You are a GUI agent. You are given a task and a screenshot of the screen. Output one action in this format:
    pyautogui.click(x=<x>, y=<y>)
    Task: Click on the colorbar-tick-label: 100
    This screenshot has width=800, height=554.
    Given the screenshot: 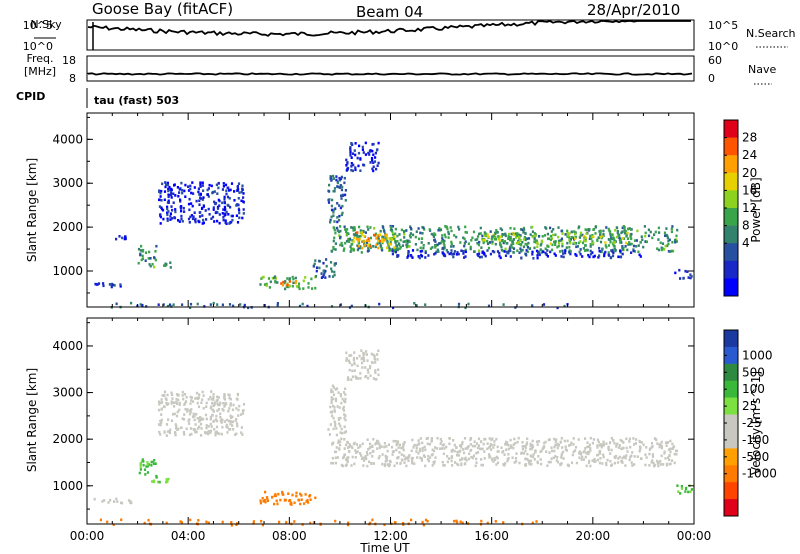 What is the action you would take?
    pyautogui.click(x=753, y=389)
    